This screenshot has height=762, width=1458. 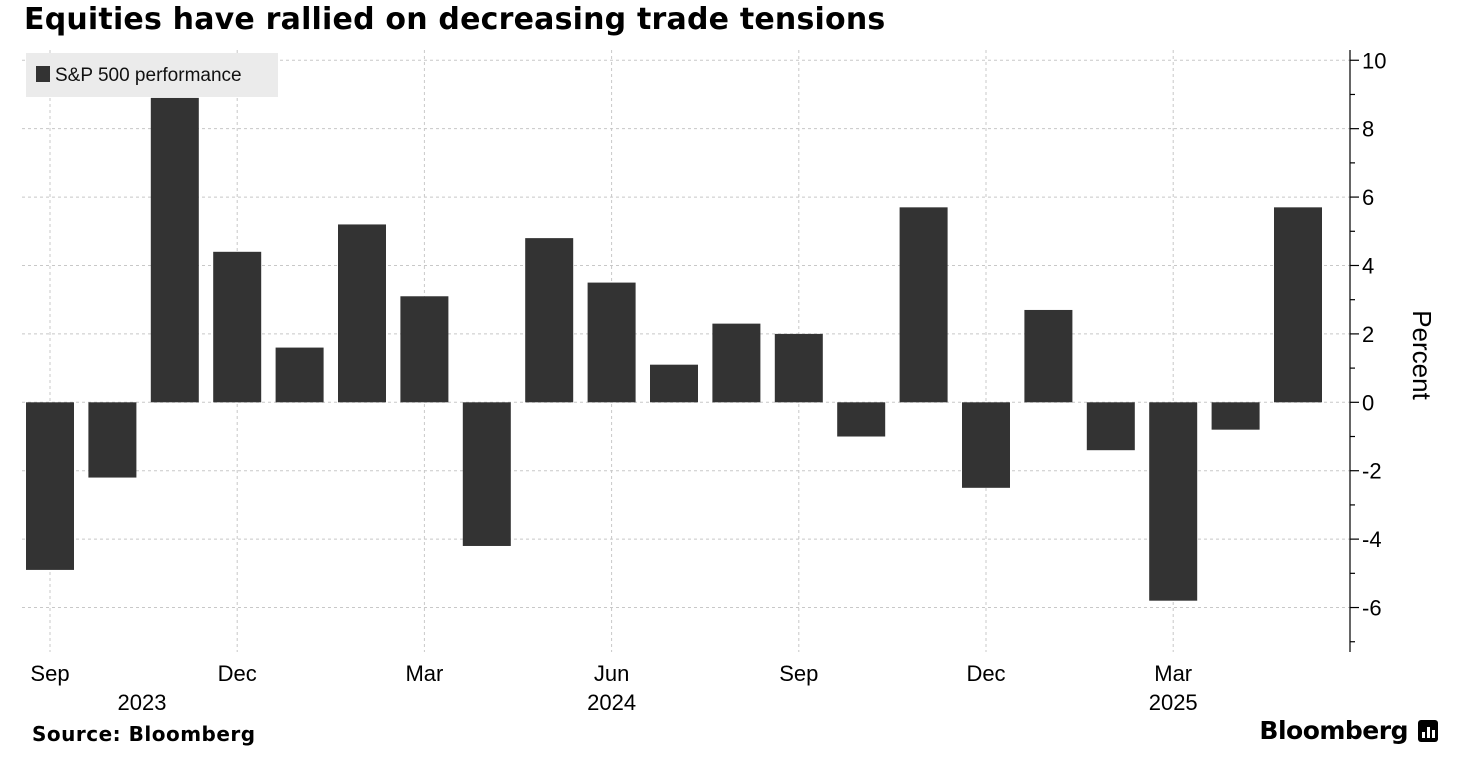 I want to click on y-axis-label: Percent, so click(x=1422, y=355).